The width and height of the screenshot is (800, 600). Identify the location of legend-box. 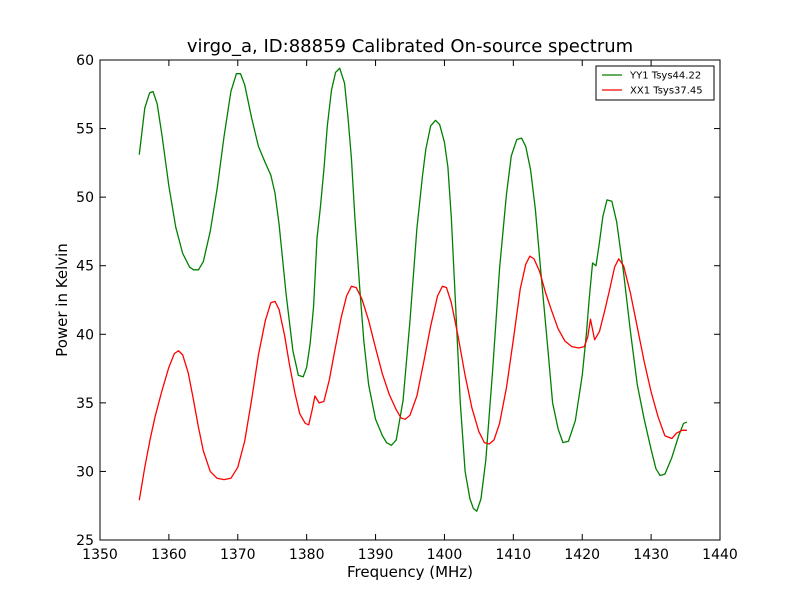
(655, 83).